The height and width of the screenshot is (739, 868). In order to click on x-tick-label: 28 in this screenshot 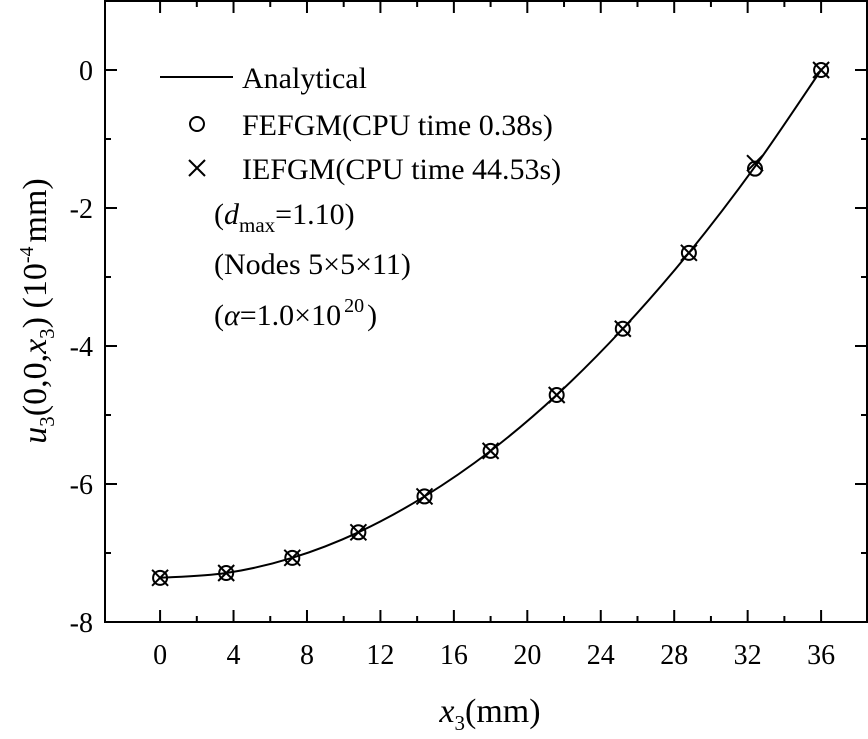, I will do `click(674, 655)`.